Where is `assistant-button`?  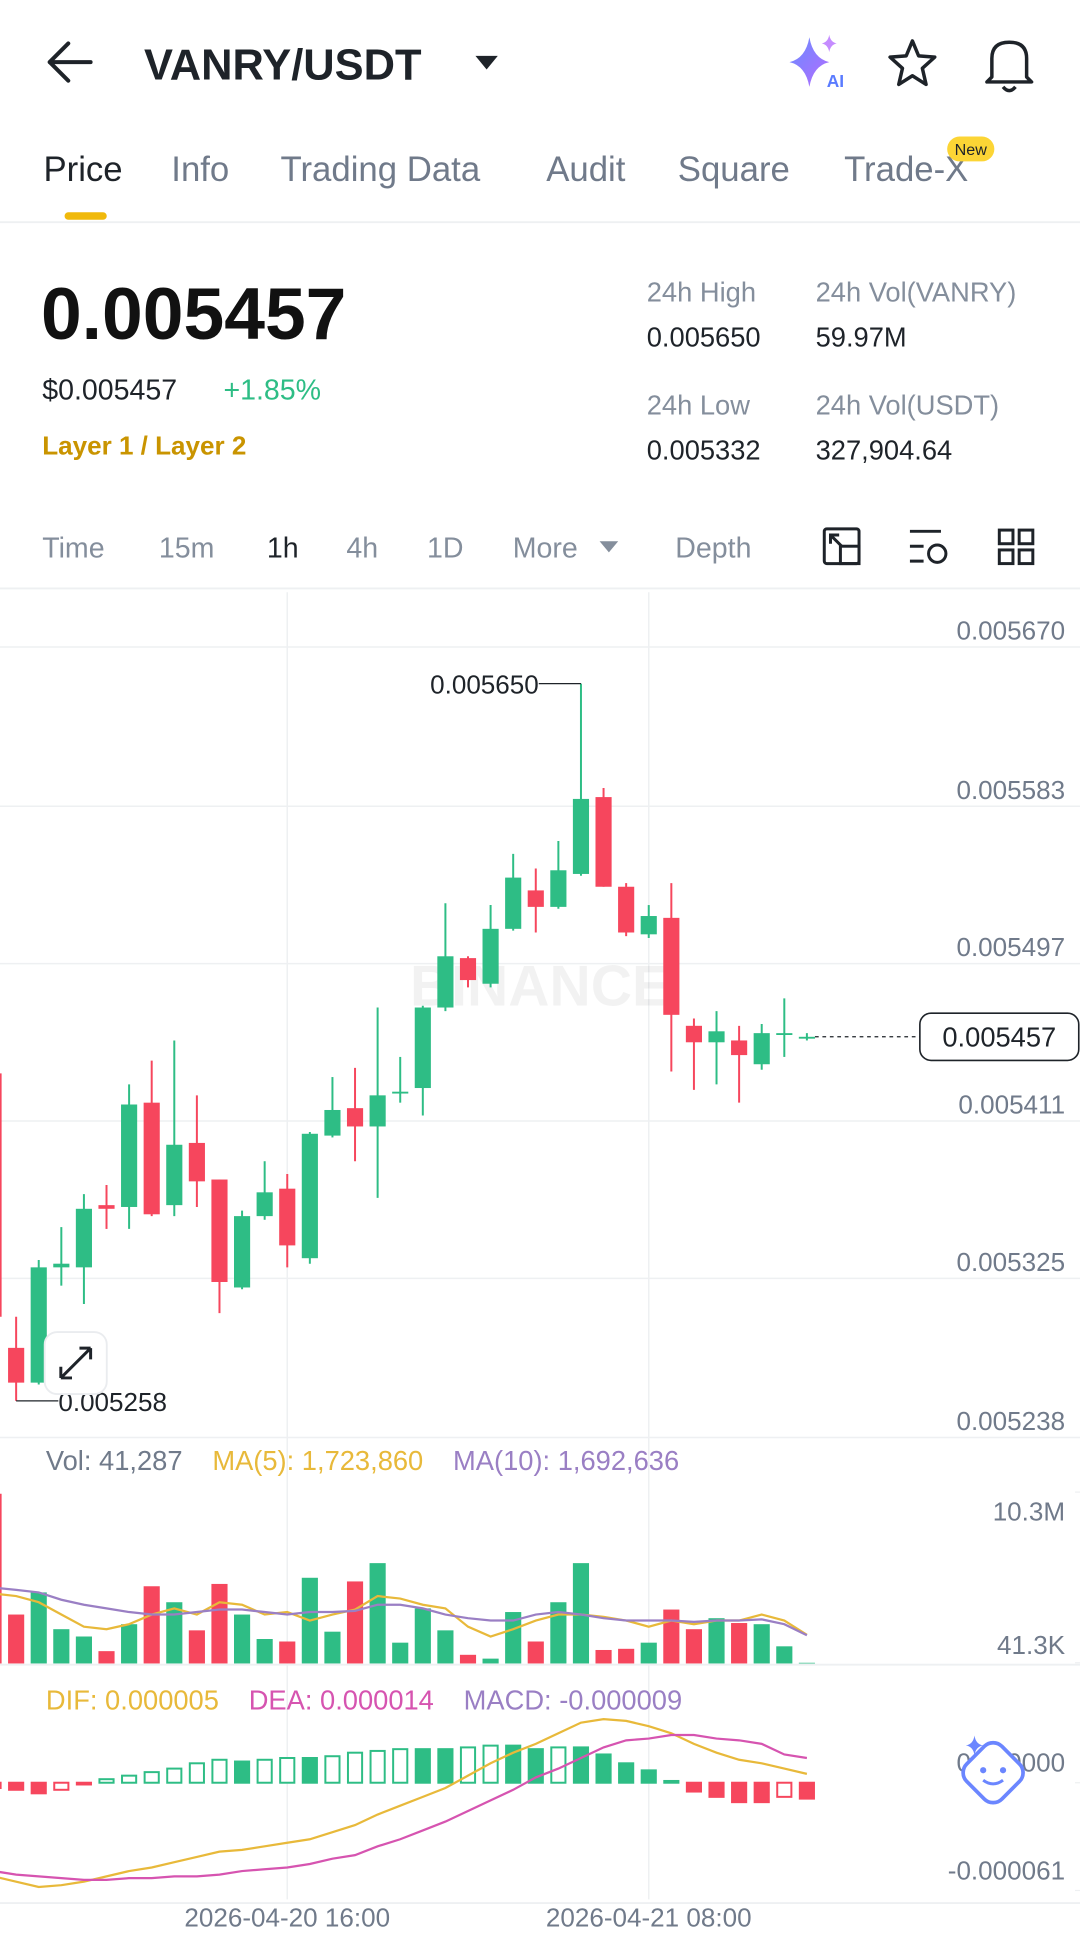 assistant-button is located at coordinates (993, 1771).